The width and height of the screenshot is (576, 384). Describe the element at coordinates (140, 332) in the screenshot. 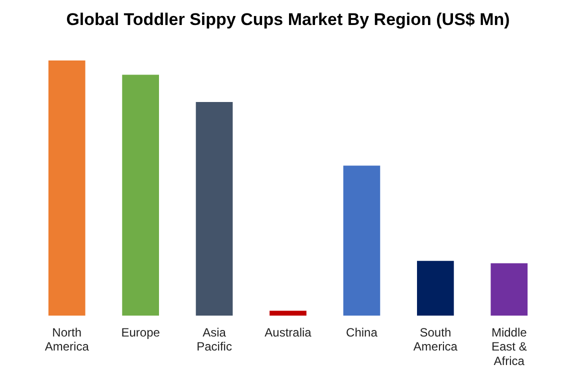

I see `x-tick-label: Europe` at that location.